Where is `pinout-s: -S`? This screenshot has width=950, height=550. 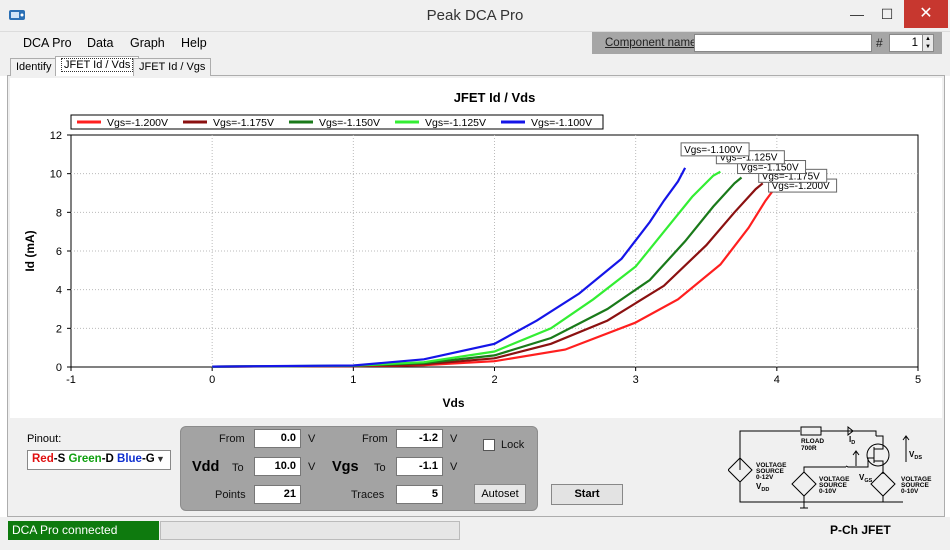 pinout-s: -S is located at coordinates (61, 459).